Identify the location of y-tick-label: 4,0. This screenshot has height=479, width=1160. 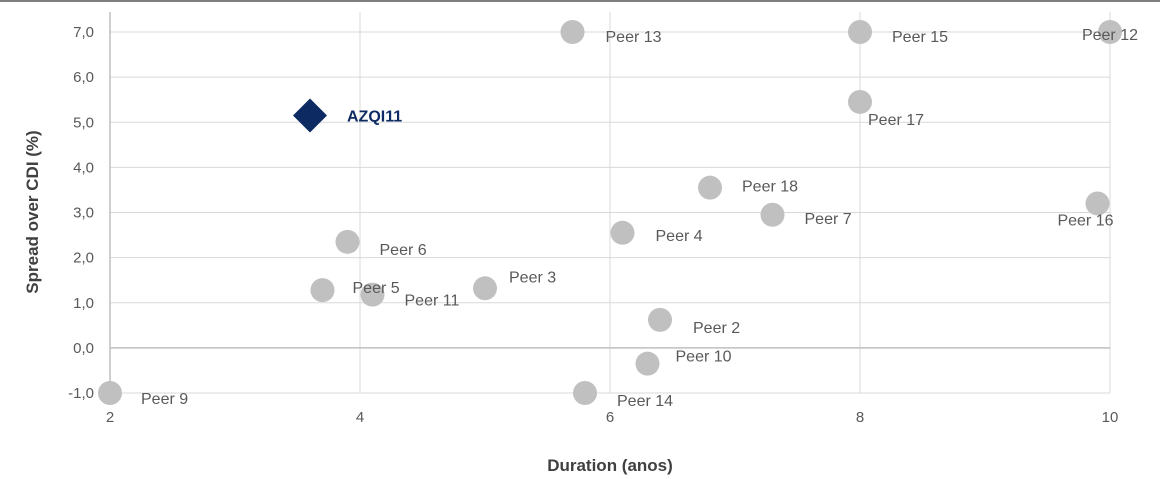
(83, 167).